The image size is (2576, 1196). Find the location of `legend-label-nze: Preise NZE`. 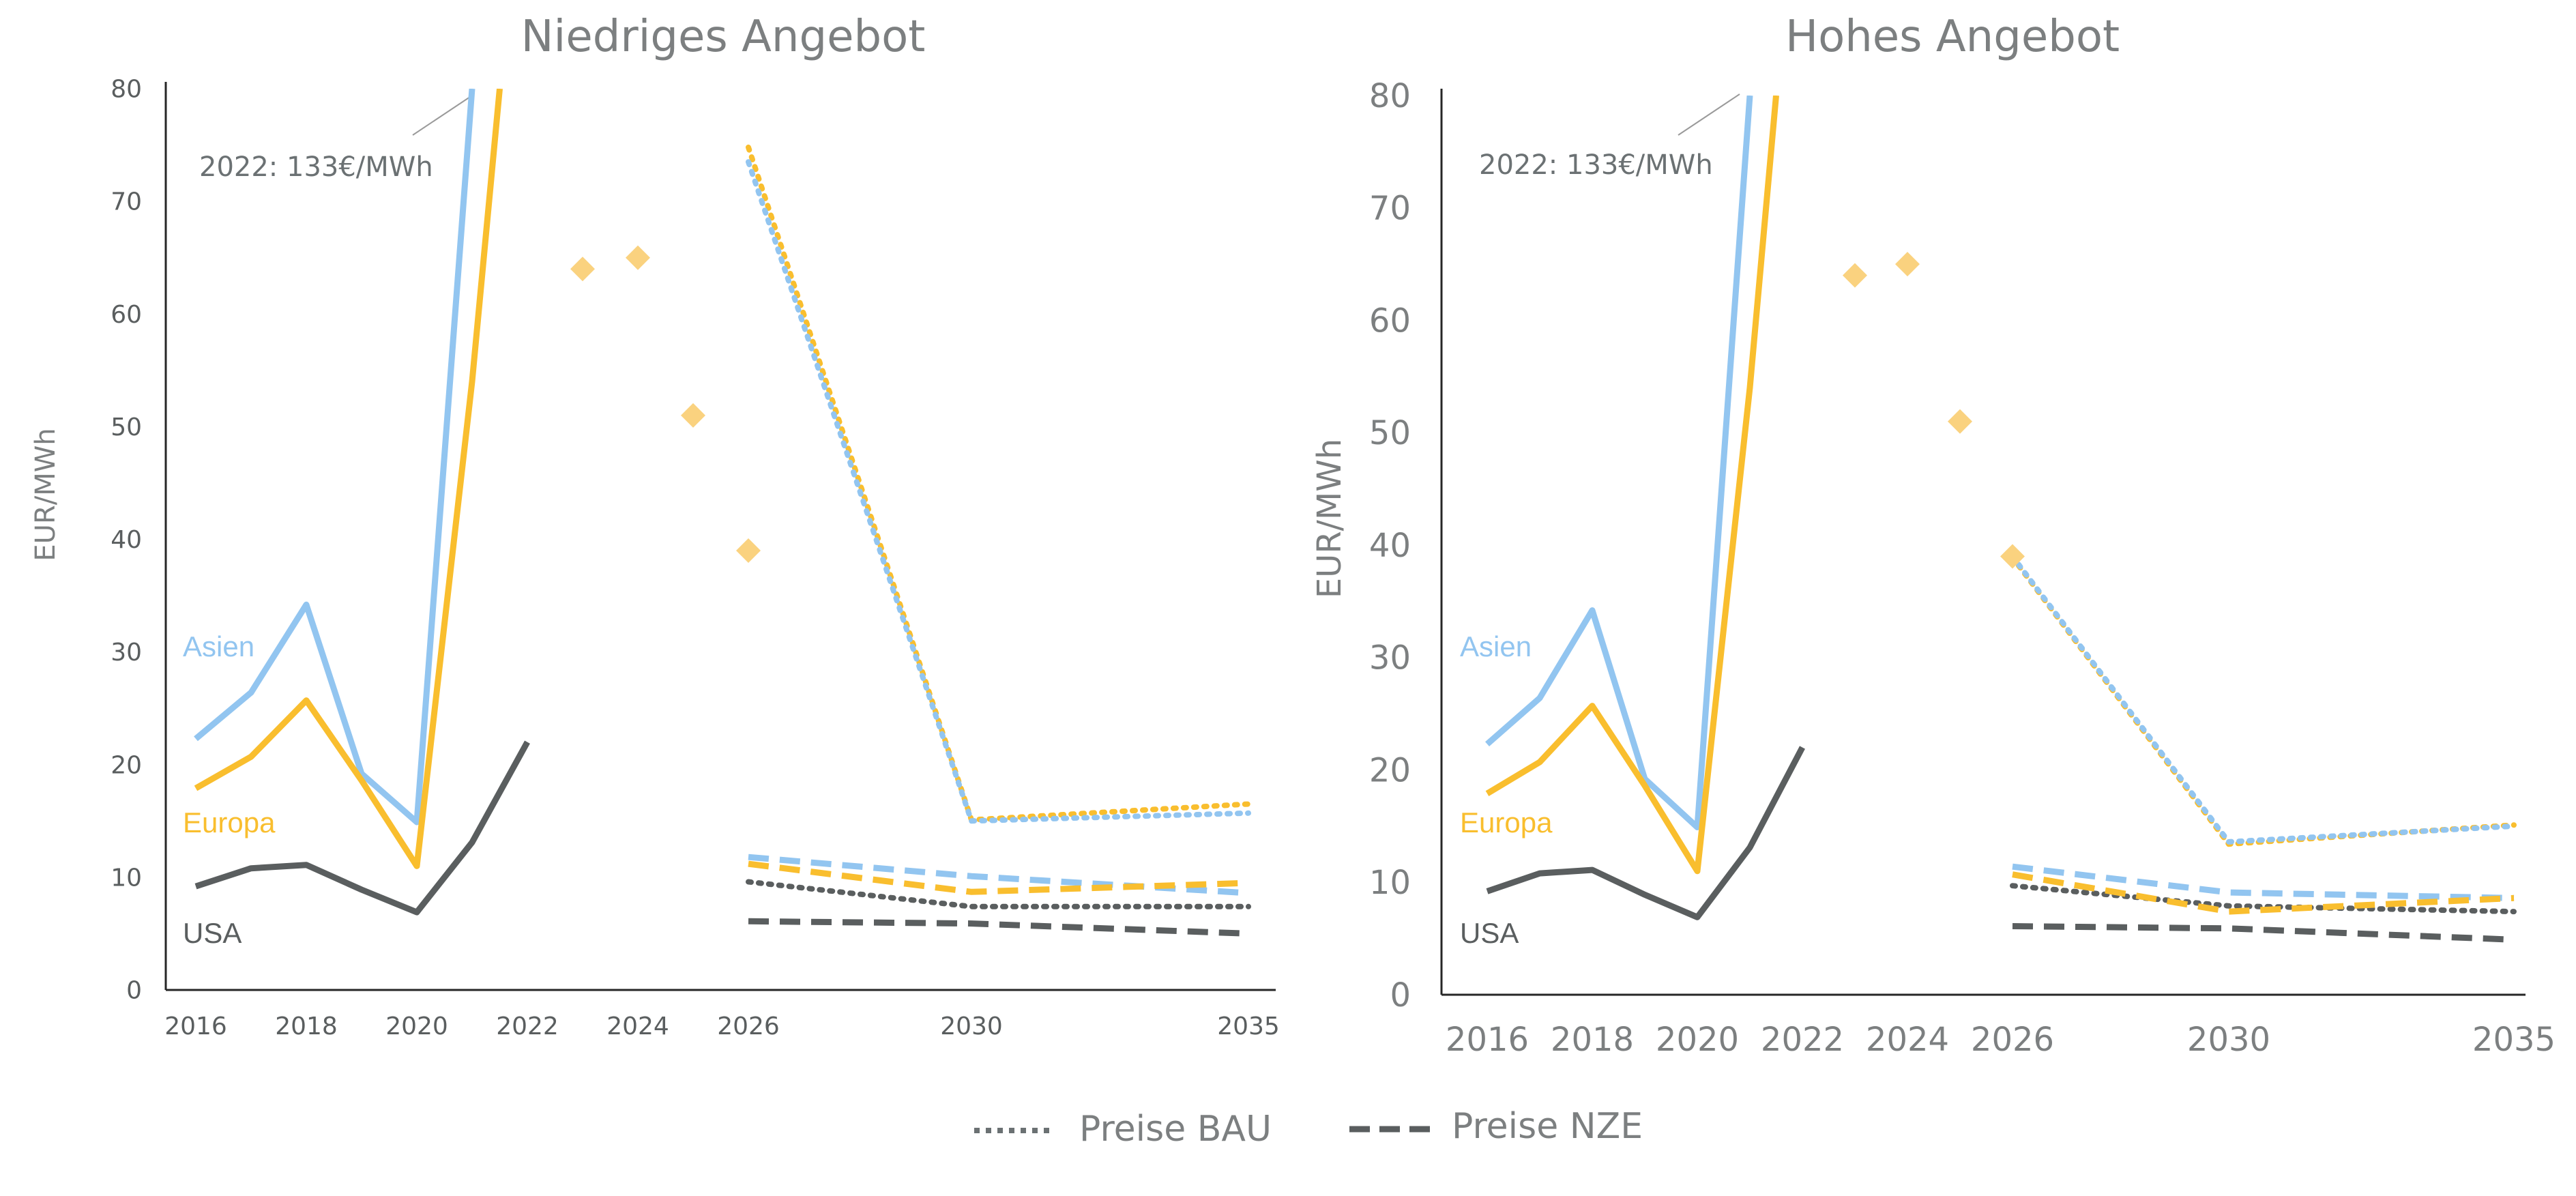

legend-label-nze: Preise NZE is located at coordinates (1547, 1126).